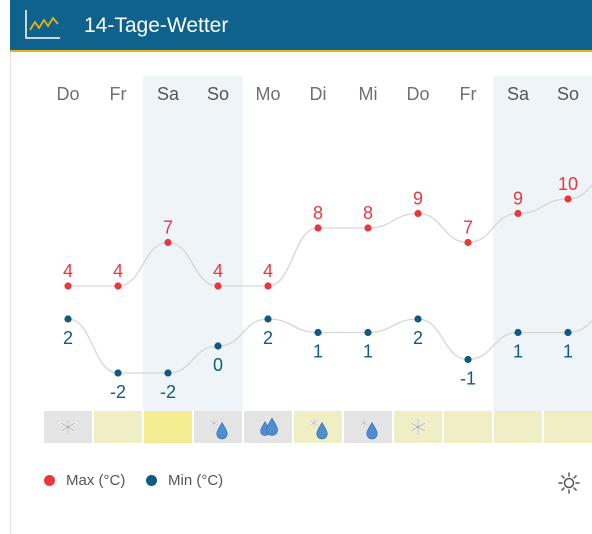  I want to click on legend-max: Max (°C), so click(84, 480).